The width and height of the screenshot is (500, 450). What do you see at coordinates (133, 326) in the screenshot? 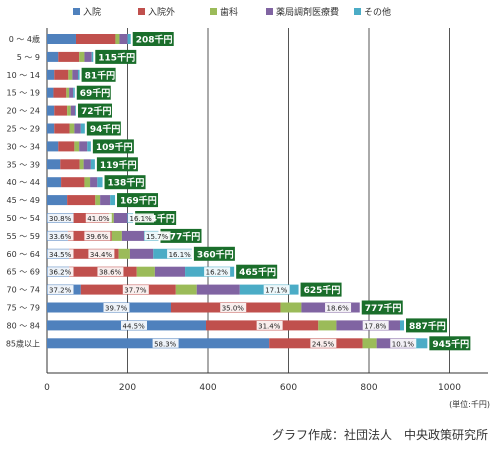
I see `segment-label: 44.5%` at bounding box center [133, 326].